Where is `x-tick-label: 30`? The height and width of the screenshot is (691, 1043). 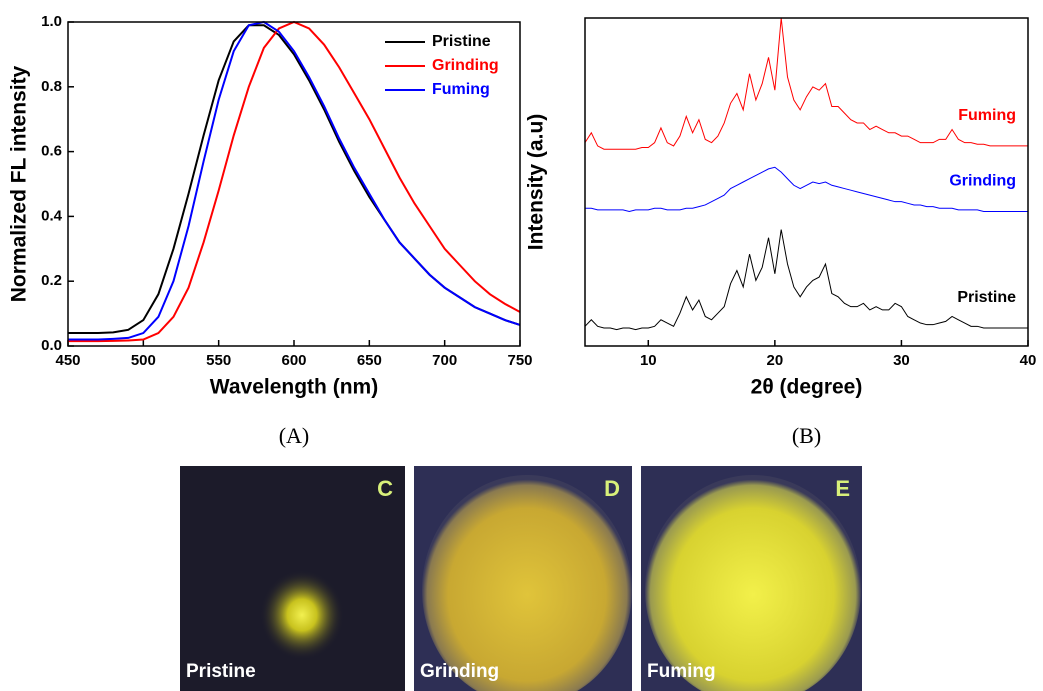 x-tick-label: 30 is located at coordinates (901, 360).